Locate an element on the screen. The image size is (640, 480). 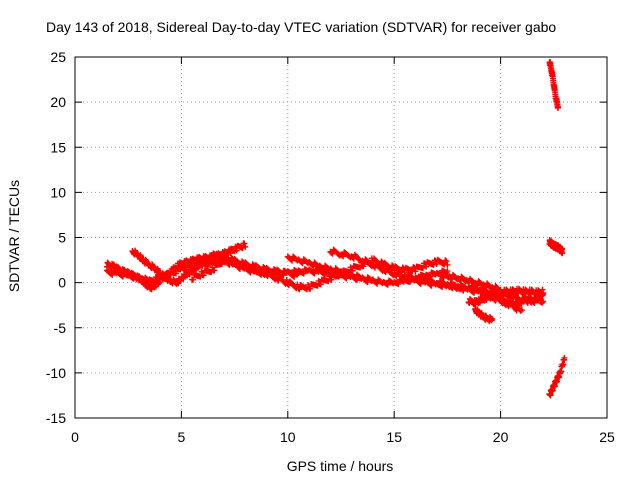
y-tick-label: 5 is located at coordinates (62, 238).